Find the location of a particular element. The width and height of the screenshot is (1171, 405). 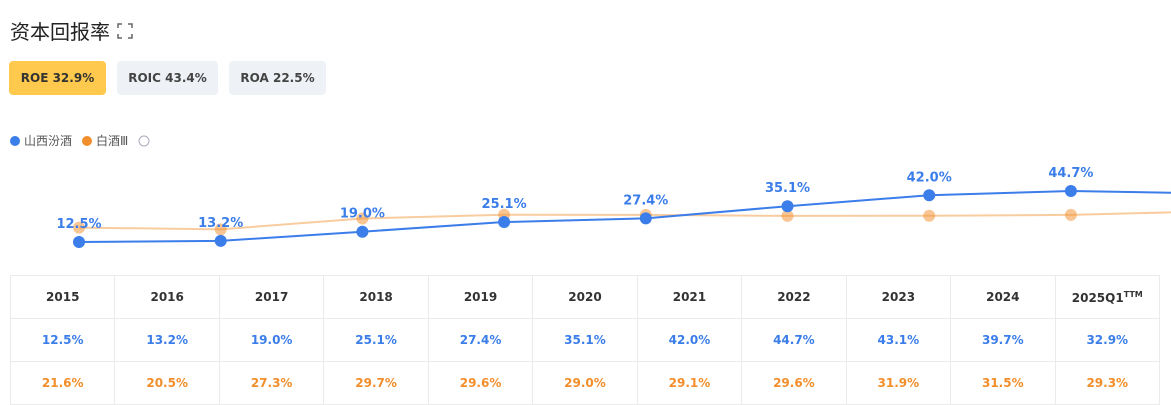

header-cell: 2019 is located at coordinates (480, 297).